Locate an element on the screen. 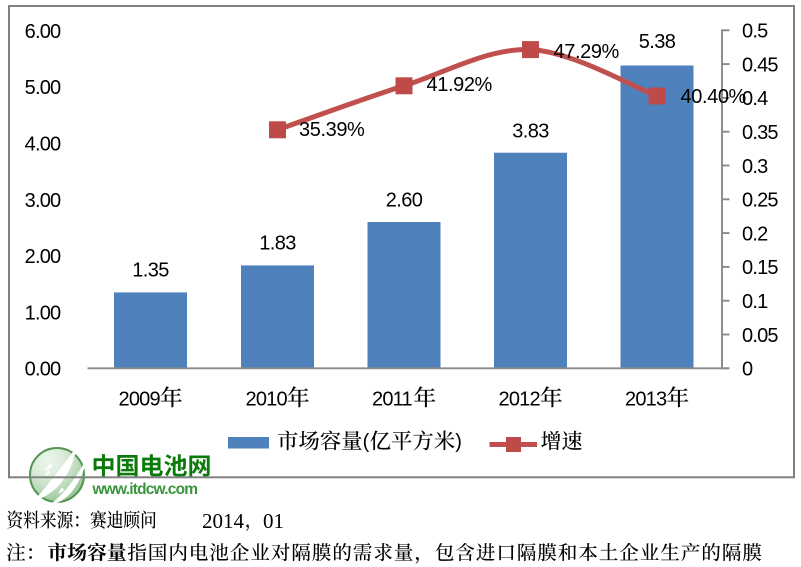 The width and height of the screenshot is (801, 567). svg-text: 0.1 is located at coordinates (755, 302).